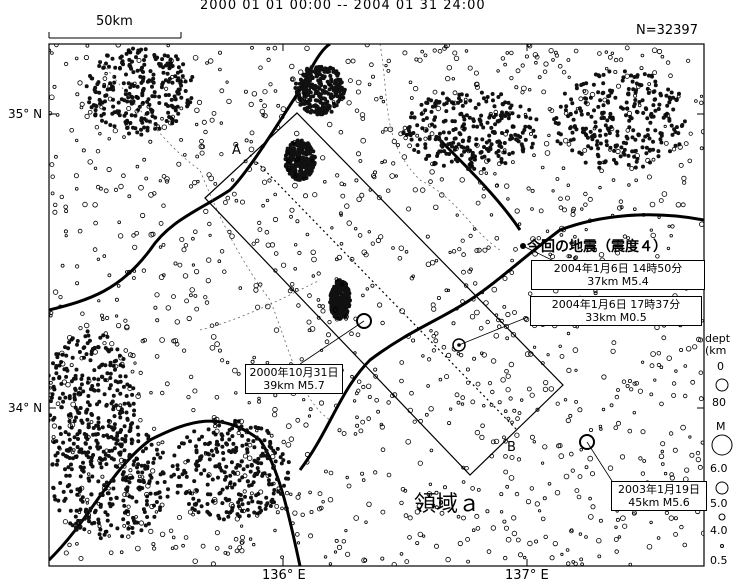 This screenshot has width=736, height=588. I want to click on legend-mag-05: 0.5, so click(719, 560).